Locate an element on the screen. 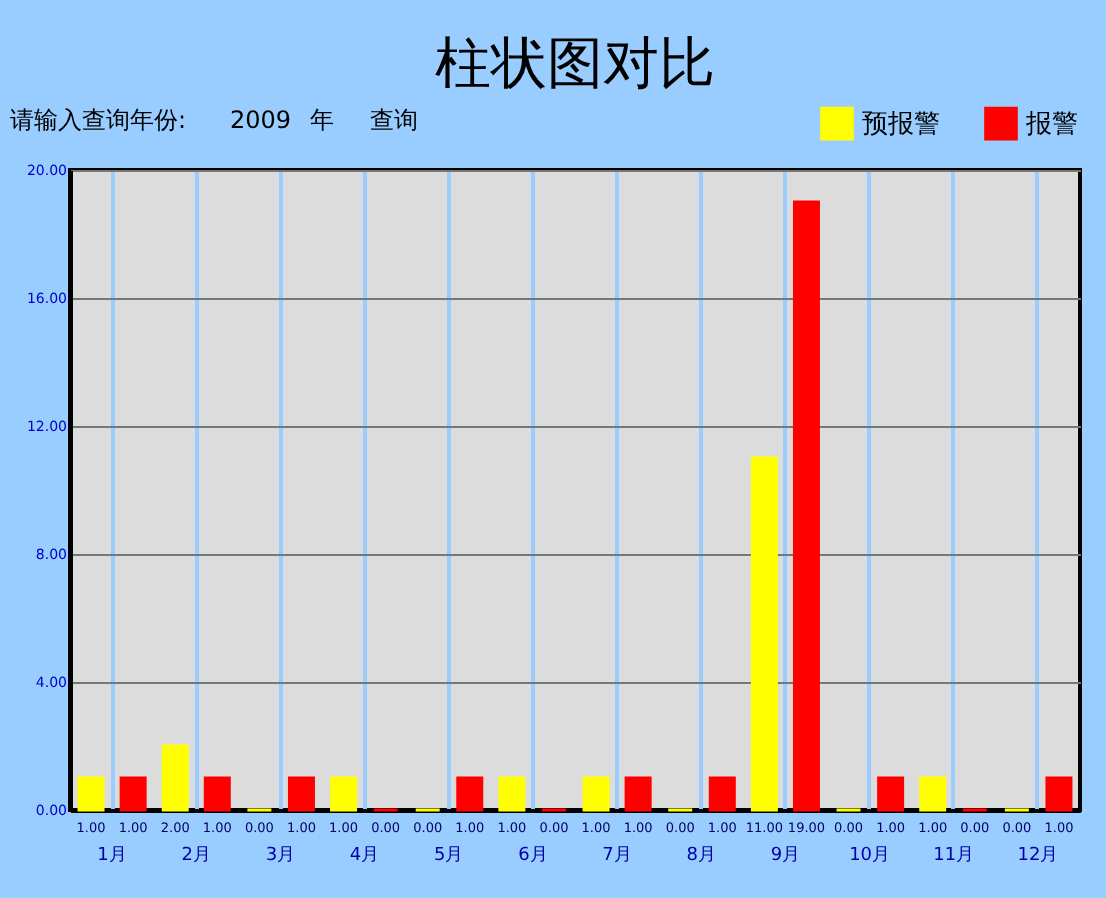 Image resolution: width=1106 pixels, height=898 pixels. x-tick-label: 8月 is located at coordinates (701, 856).